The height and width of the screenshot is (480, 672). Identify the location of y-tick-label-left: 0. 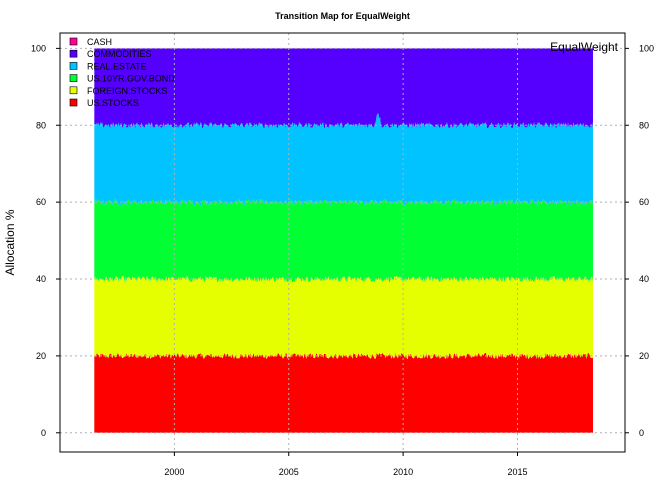
(43, 433).